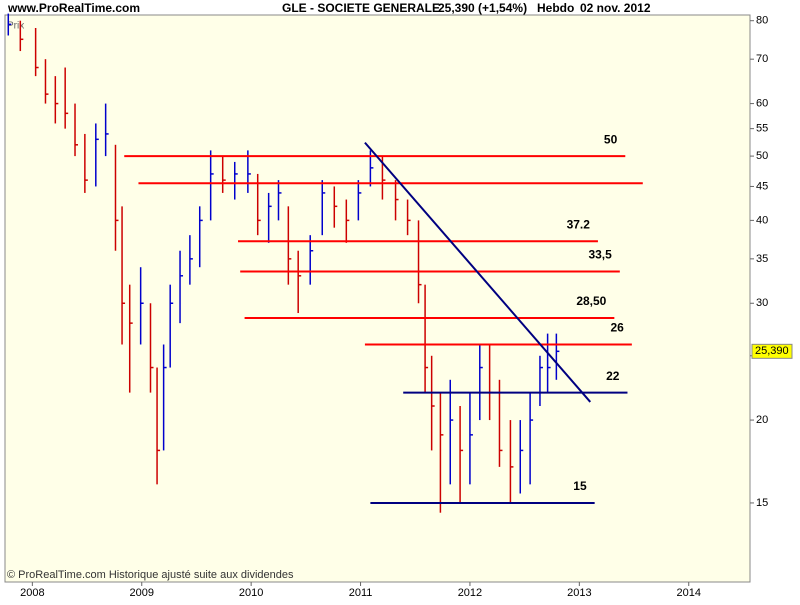 Image resolution: width=800 pixels, height=605 pixels. What do you see at coordinates (32, 593) in the screenshot?
I see `x-tick-label: 2008` at bounding box center [32, 593].